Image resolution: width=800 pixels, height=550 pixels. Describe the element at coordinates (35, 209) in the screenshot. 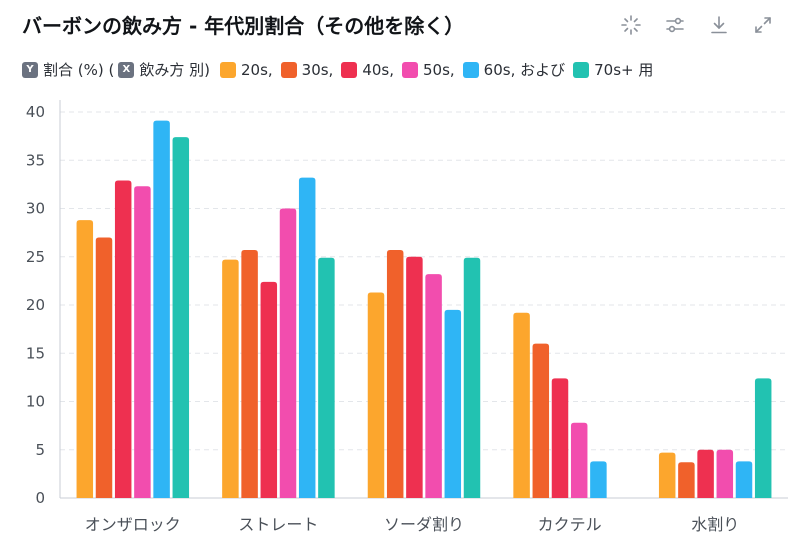

I see `y-tick-label: 30` at that location.